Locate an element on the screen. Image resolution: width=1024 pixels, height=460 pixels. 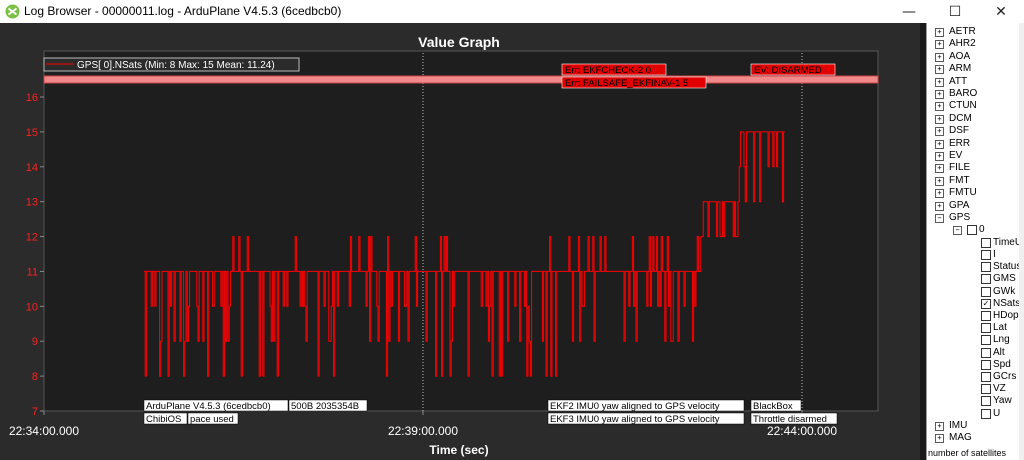
tree-item-ahr2: + AHR2 is located at coordinates (977, 44).